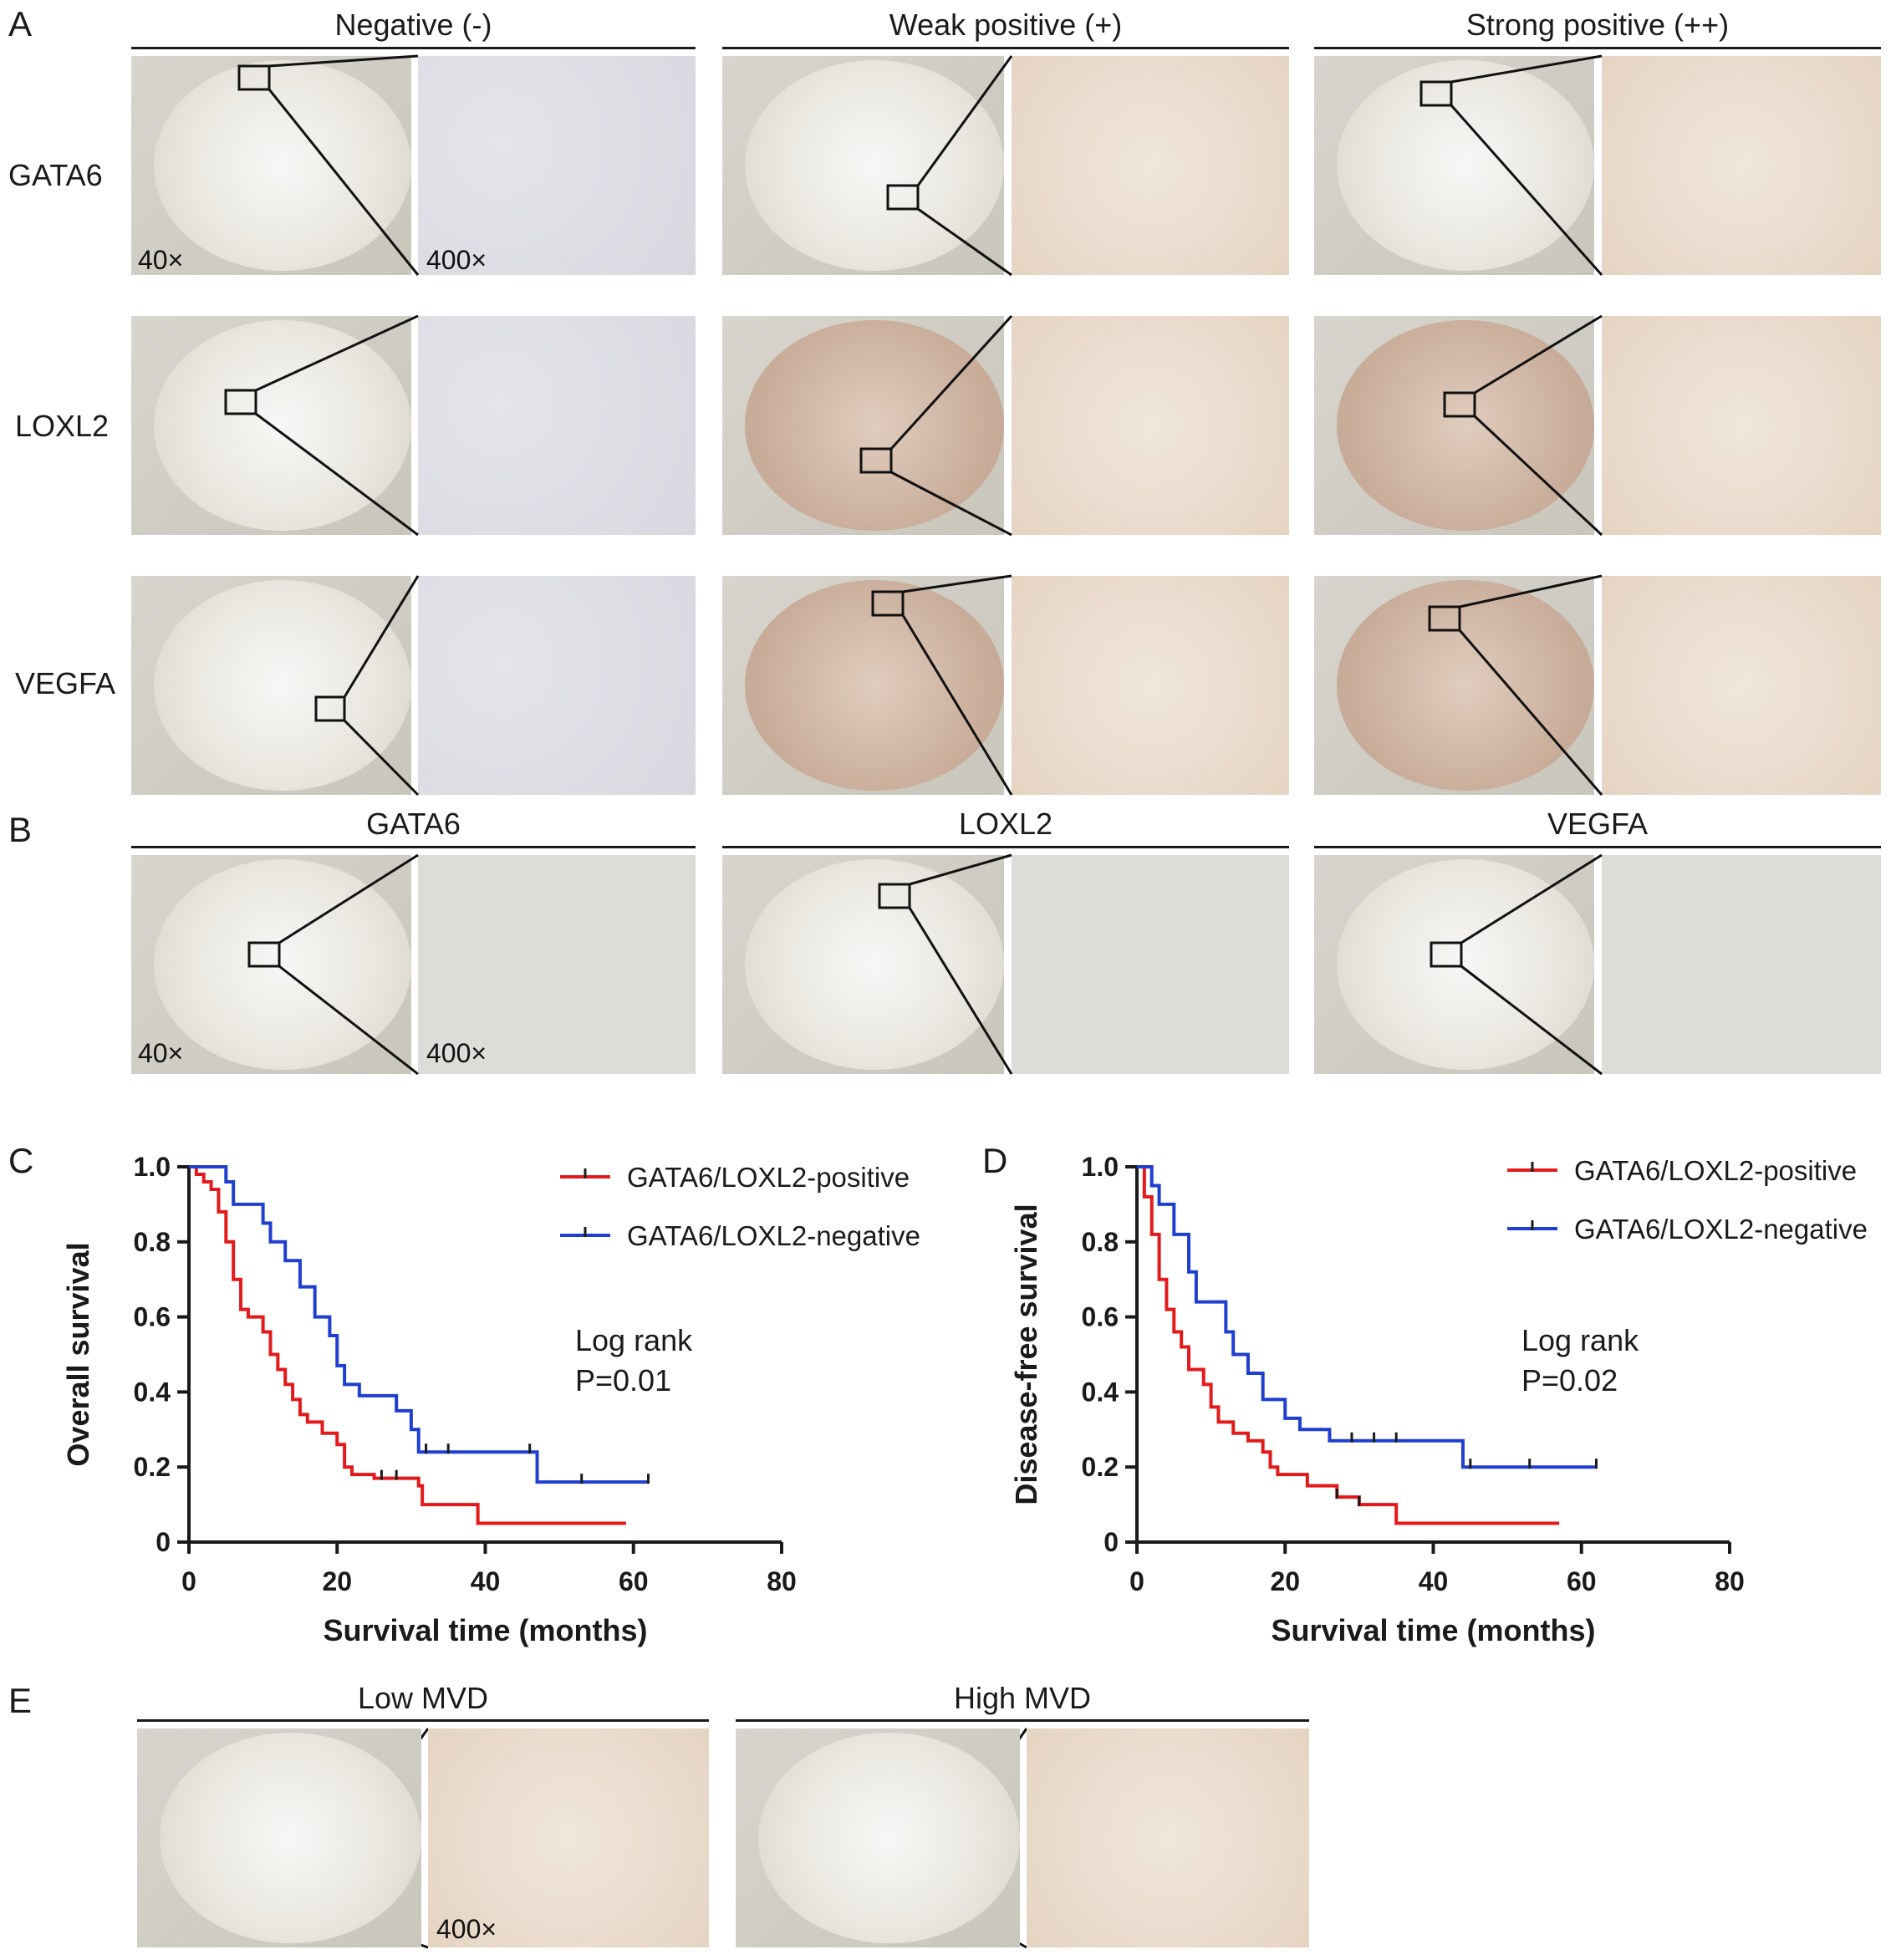  I want to click on micrograph-low-a-loxl2-strong, so click(1454, 425).